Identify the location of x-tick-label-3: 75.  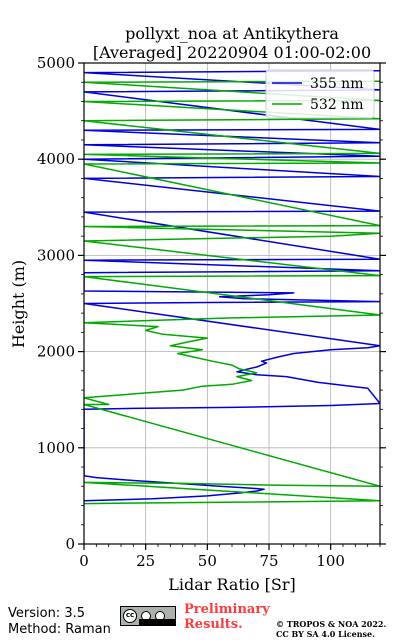
(268, 561).